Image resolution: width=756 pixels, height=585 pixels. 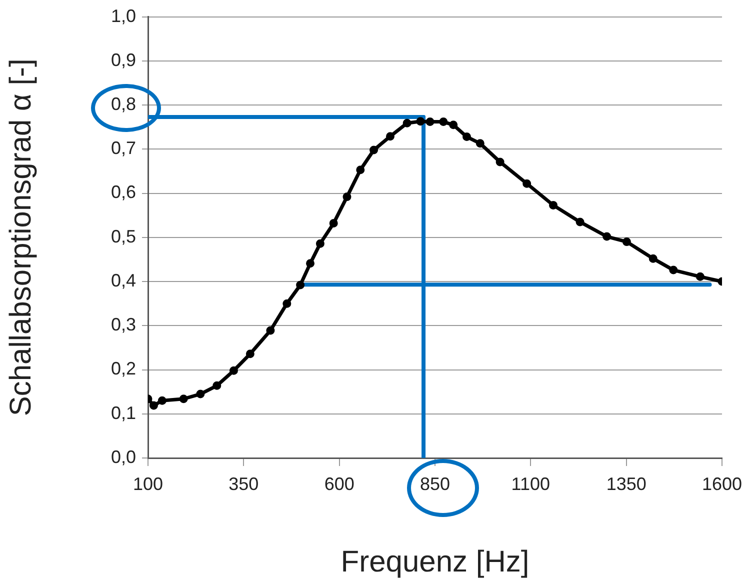 I want to click on x-tick-label: 350, so click(x=243, y=484).